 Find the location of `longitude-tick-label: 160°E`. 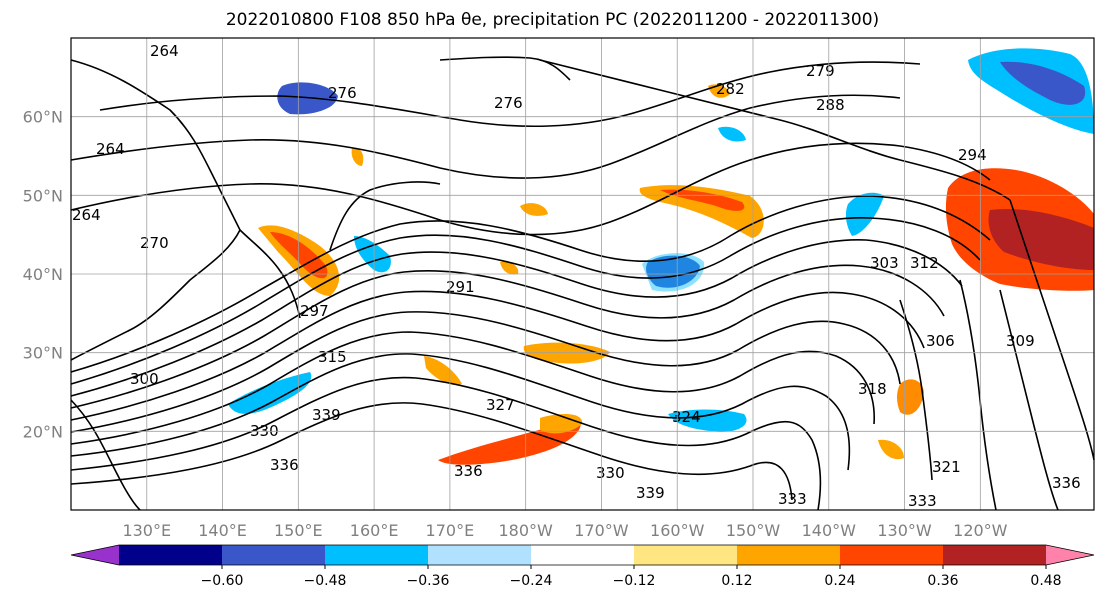

longitude-tick-label: 160°E is located at coordinates (374, 530).